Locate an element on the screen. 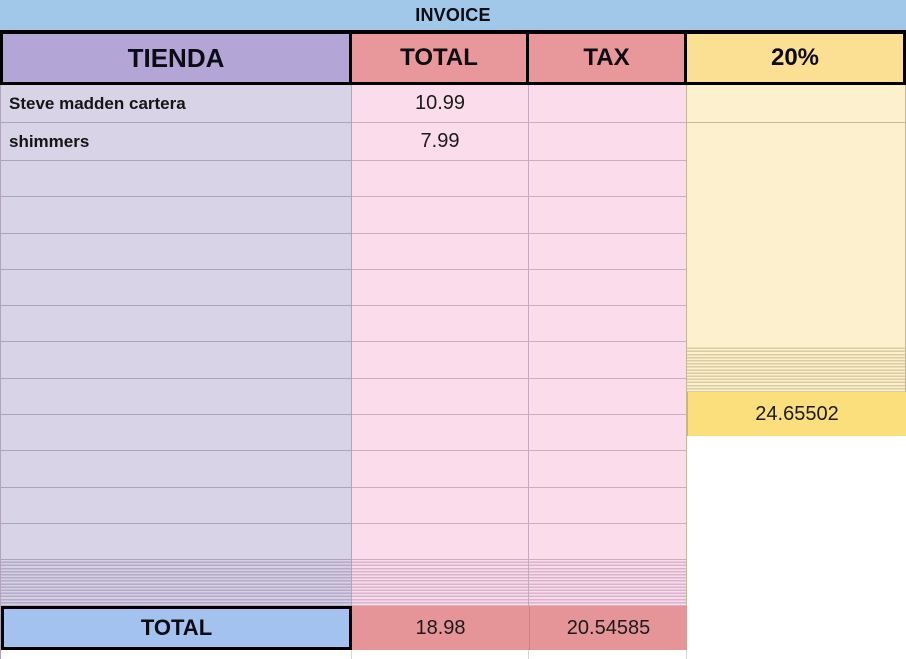 Image resolution: width=906 pixels, height=659 pixels. merged-empty-cell is located at coordinates (796, 234).